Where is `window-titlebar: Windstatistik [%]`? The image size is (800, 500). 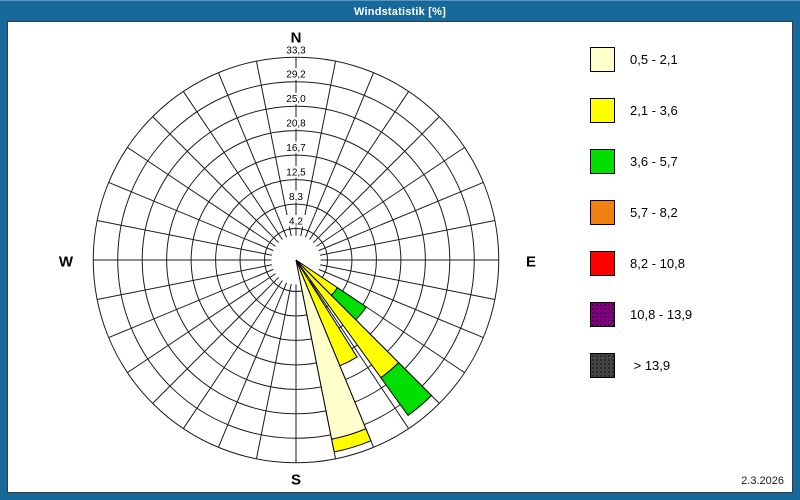 window-titlebar: Windstatistik [%] is located at coordinates (400, 11).